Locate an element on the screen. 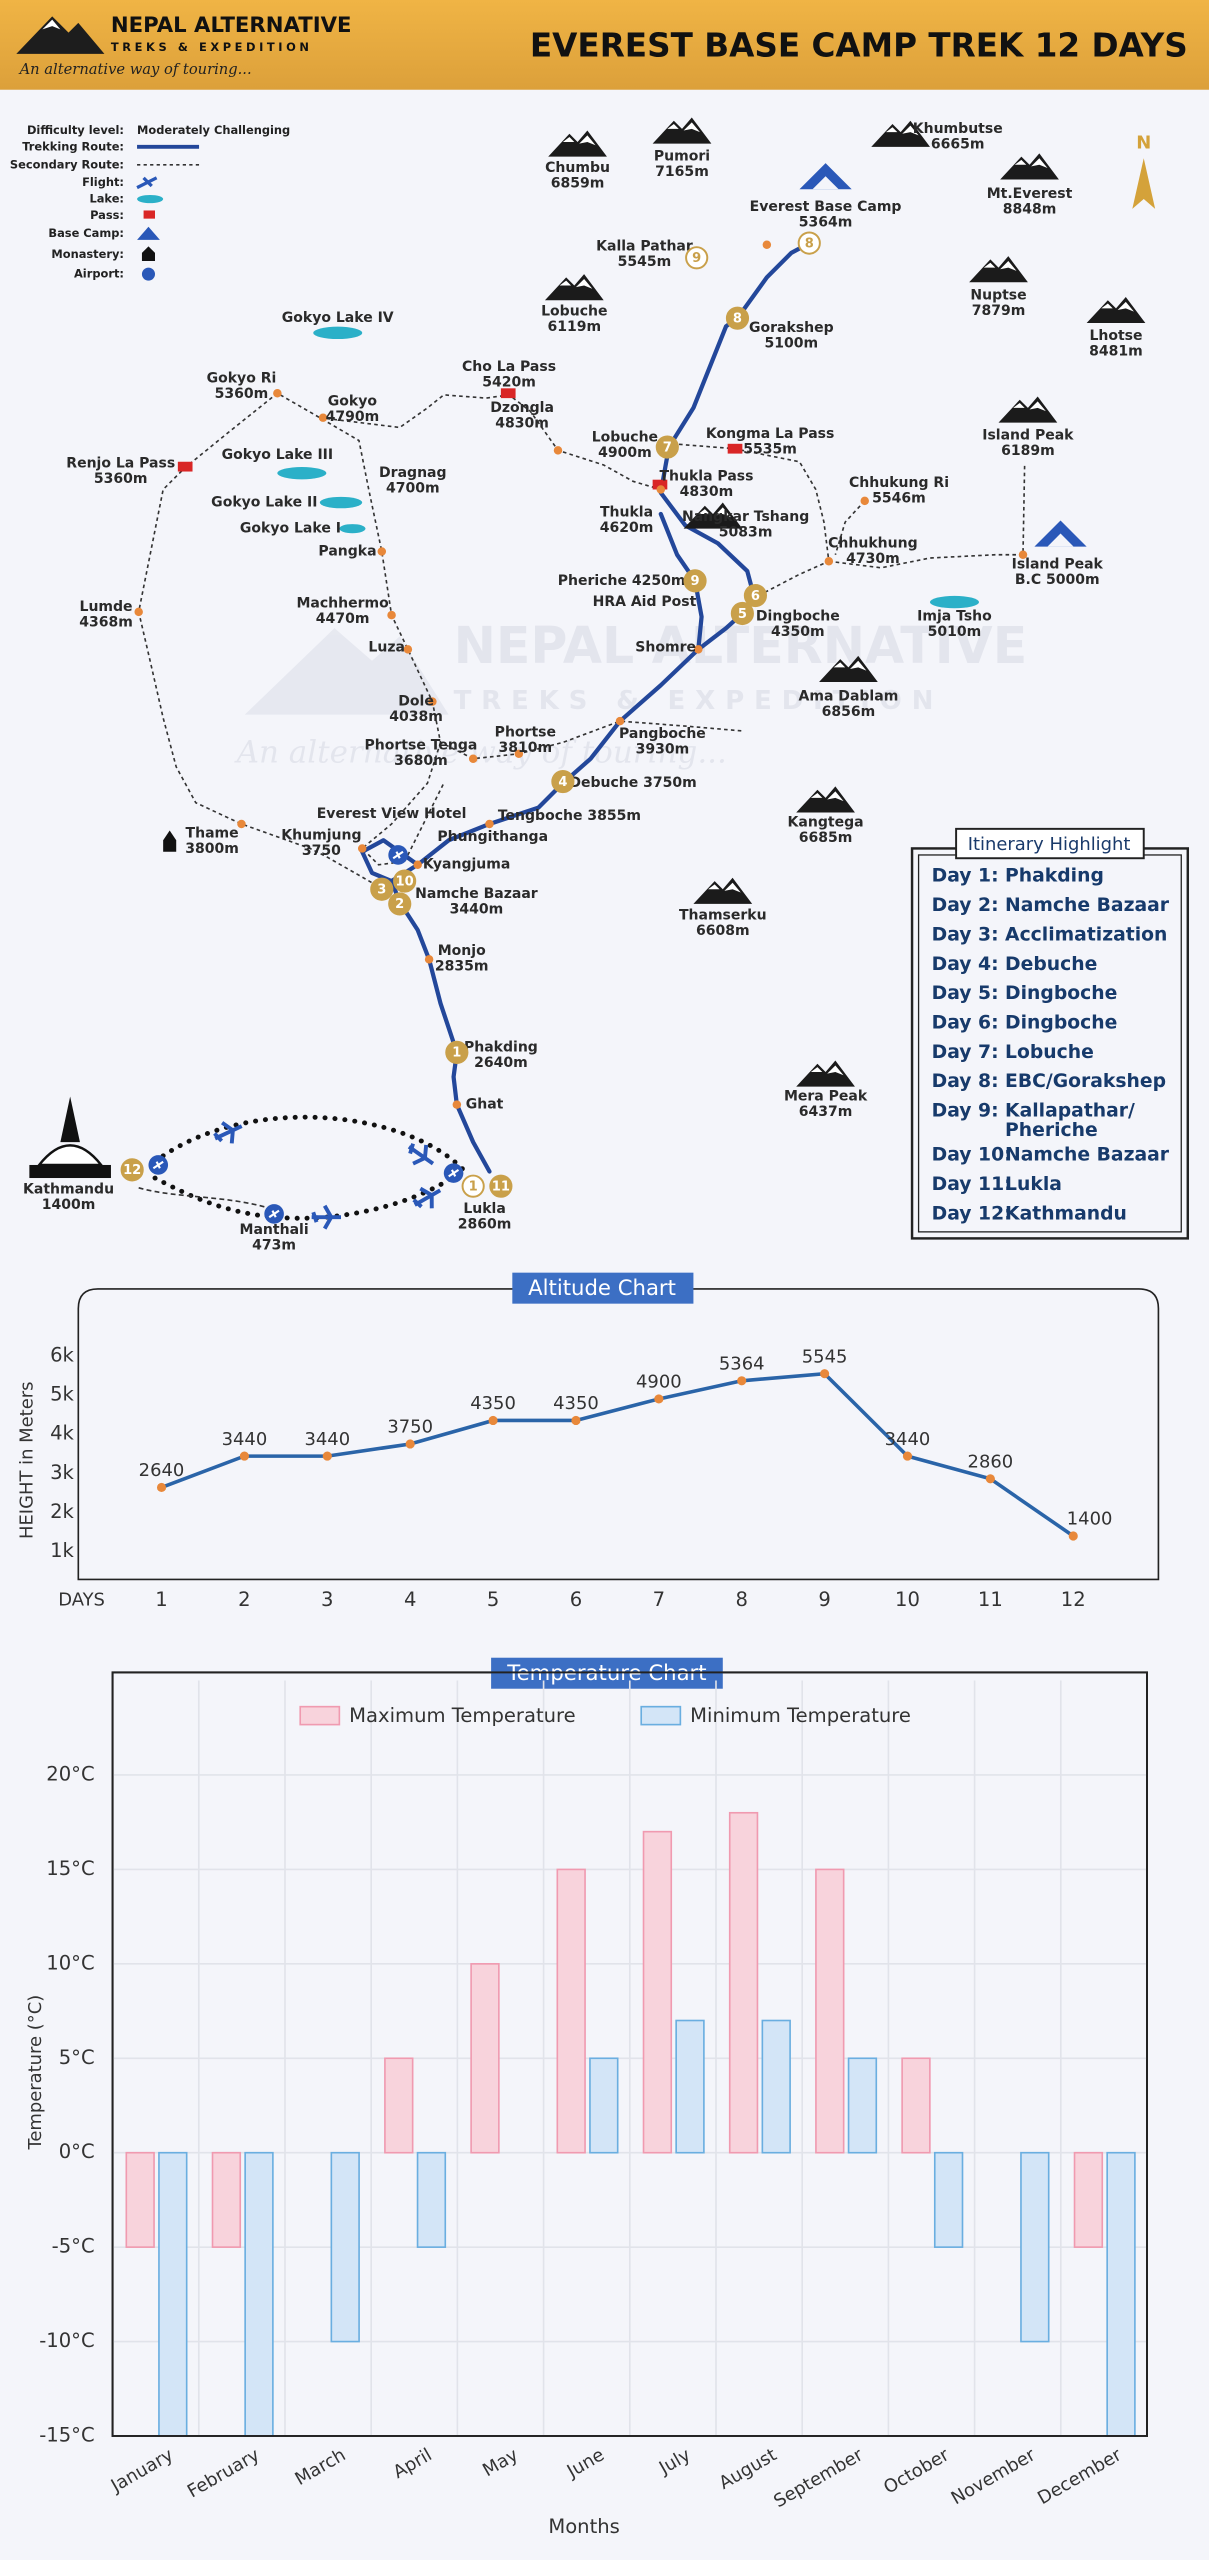 This screenshot has height=2560, width=1209. x-axis-label: Months is located at coordinates (584, 2526).